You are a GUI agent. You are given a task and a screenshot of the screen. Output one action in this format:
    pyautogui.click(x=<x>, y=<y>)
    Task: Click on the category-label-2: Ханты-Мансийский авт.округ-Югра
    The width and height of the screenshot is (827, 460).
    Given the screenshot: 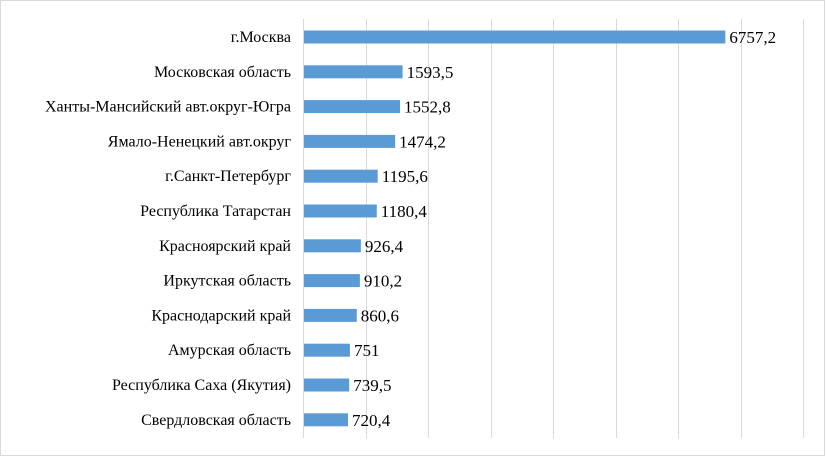 What is the action you would take?
    pyautogui.click(x=168, y=107)
    